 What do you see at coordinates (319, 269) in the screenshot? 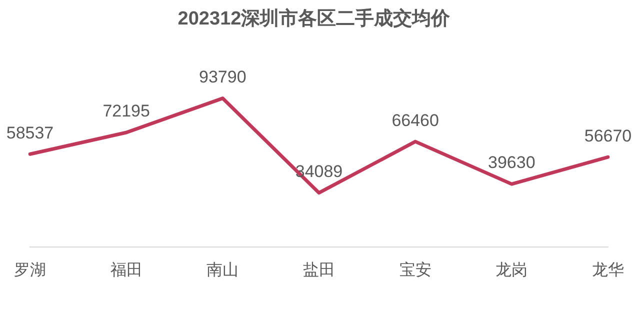
I see `x-tick-label: 盐田` at bounding box center [319, 269].